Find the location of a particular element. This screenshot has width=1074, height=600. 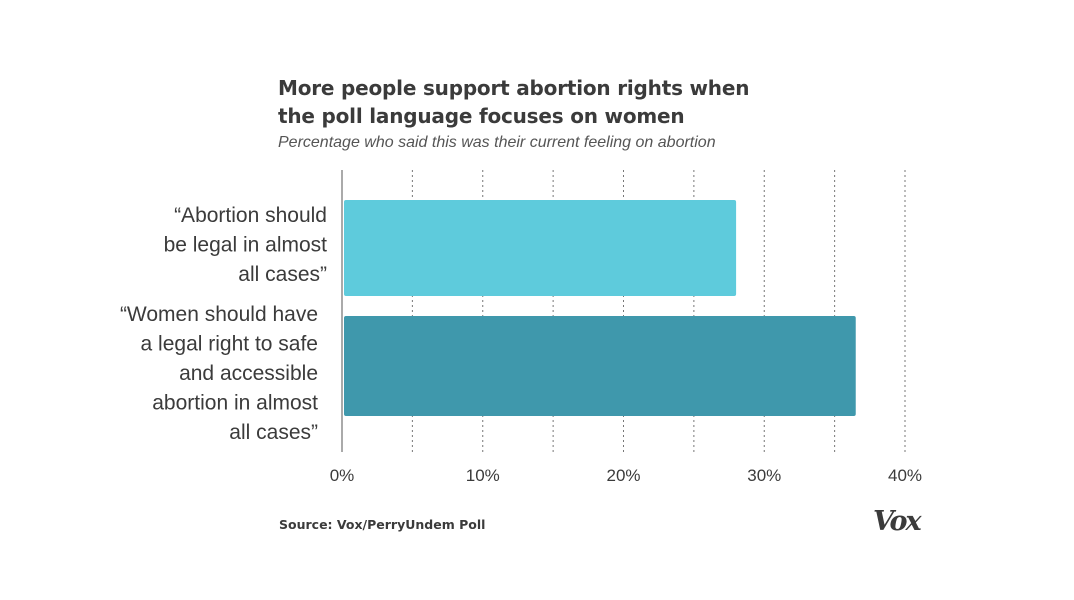

x-tick-labels: 0% 10% 20% 30% 40% is located at coordinates (626, 475).